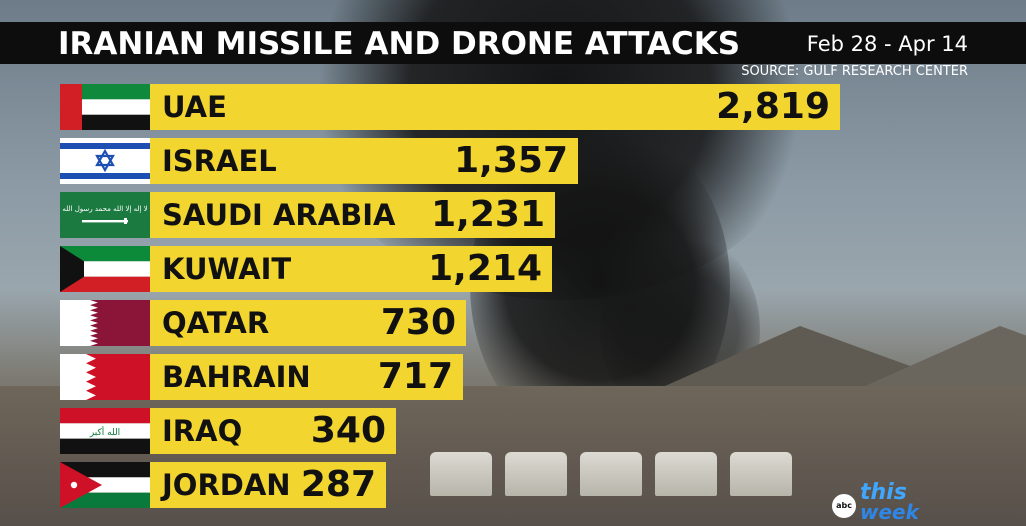 Image resolution: width=1026 pixels, height=526 pixels. Describe the element at coordinates (488, 214) in the screenshot. I see `value-label: 1,231` at that location.